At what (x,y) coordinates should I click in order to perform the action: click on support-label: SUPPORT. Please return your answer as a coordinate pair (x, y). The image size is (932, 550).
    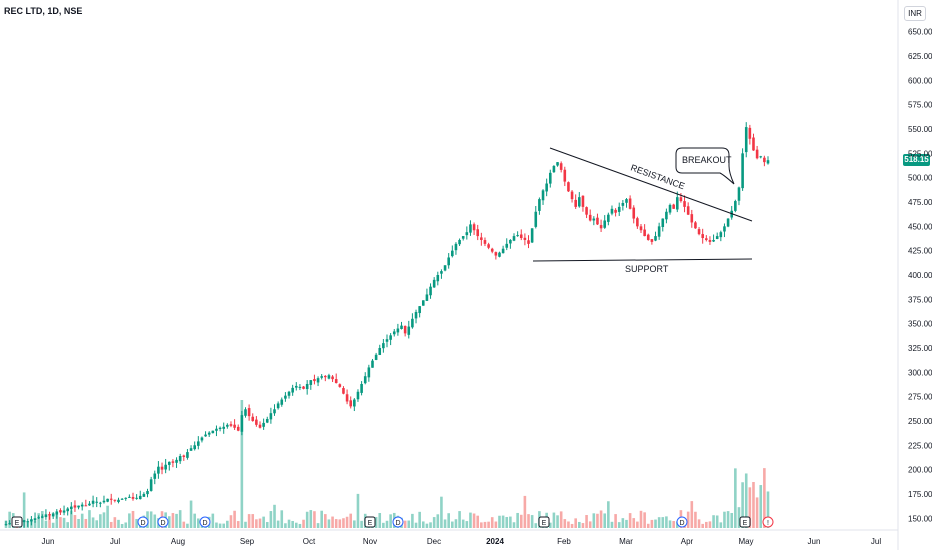
    Looking at the image, I should click on (647, 269).